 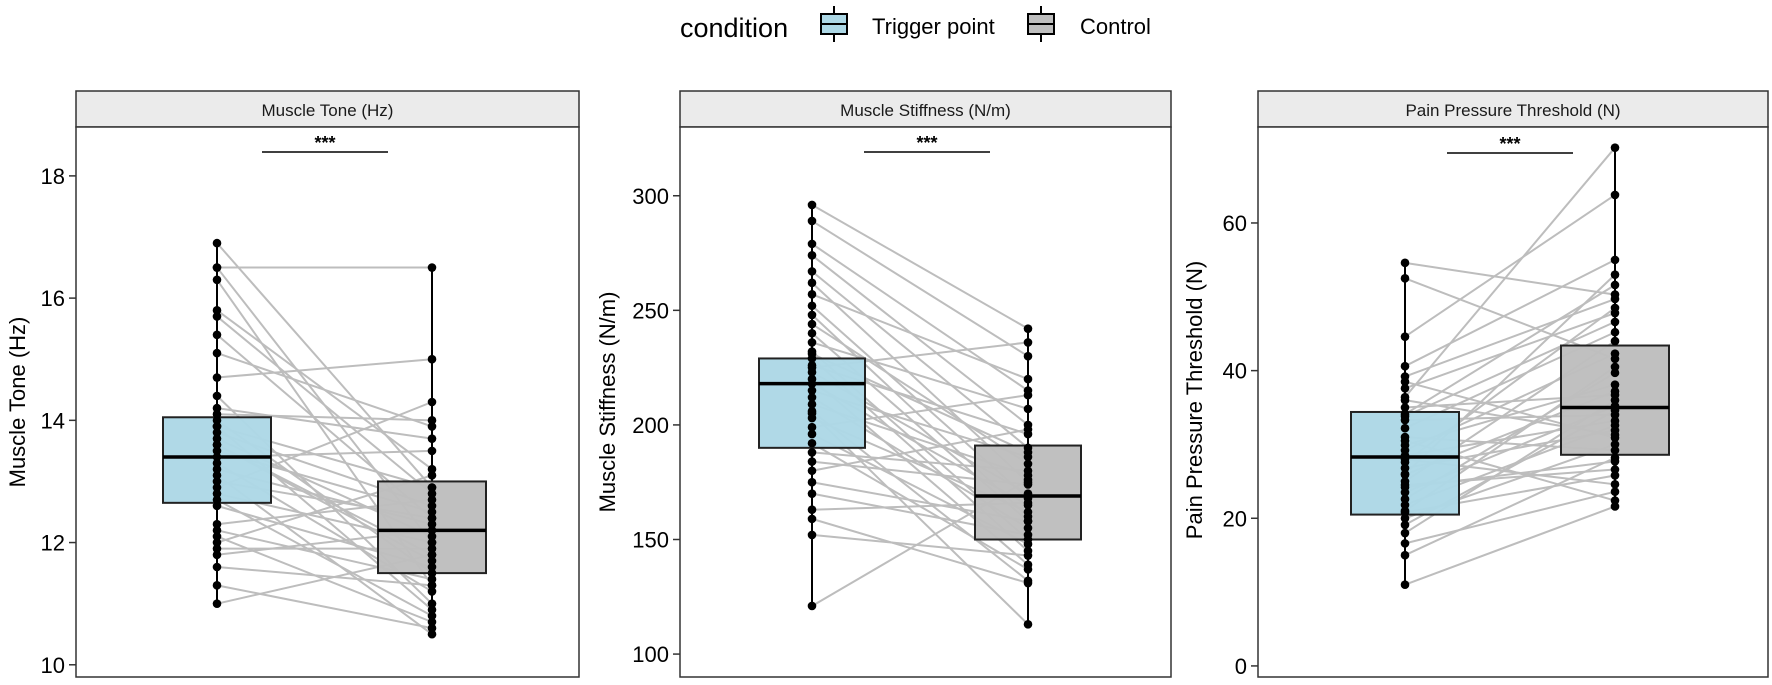 What do you see at coordinates (1115, 26) in the screenshot?
I see `legend-label-control: Control` at bounding box center [1115, 26].